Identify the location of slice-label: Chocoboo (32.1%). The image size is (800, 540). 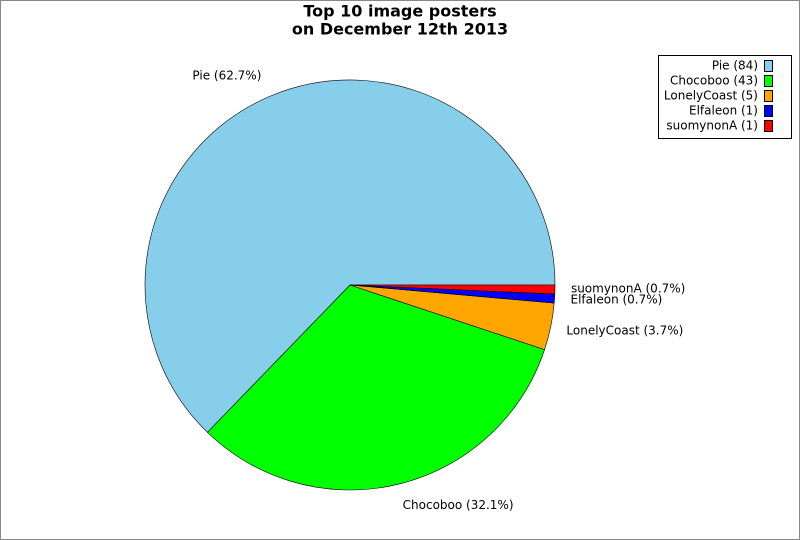
(458, 505).